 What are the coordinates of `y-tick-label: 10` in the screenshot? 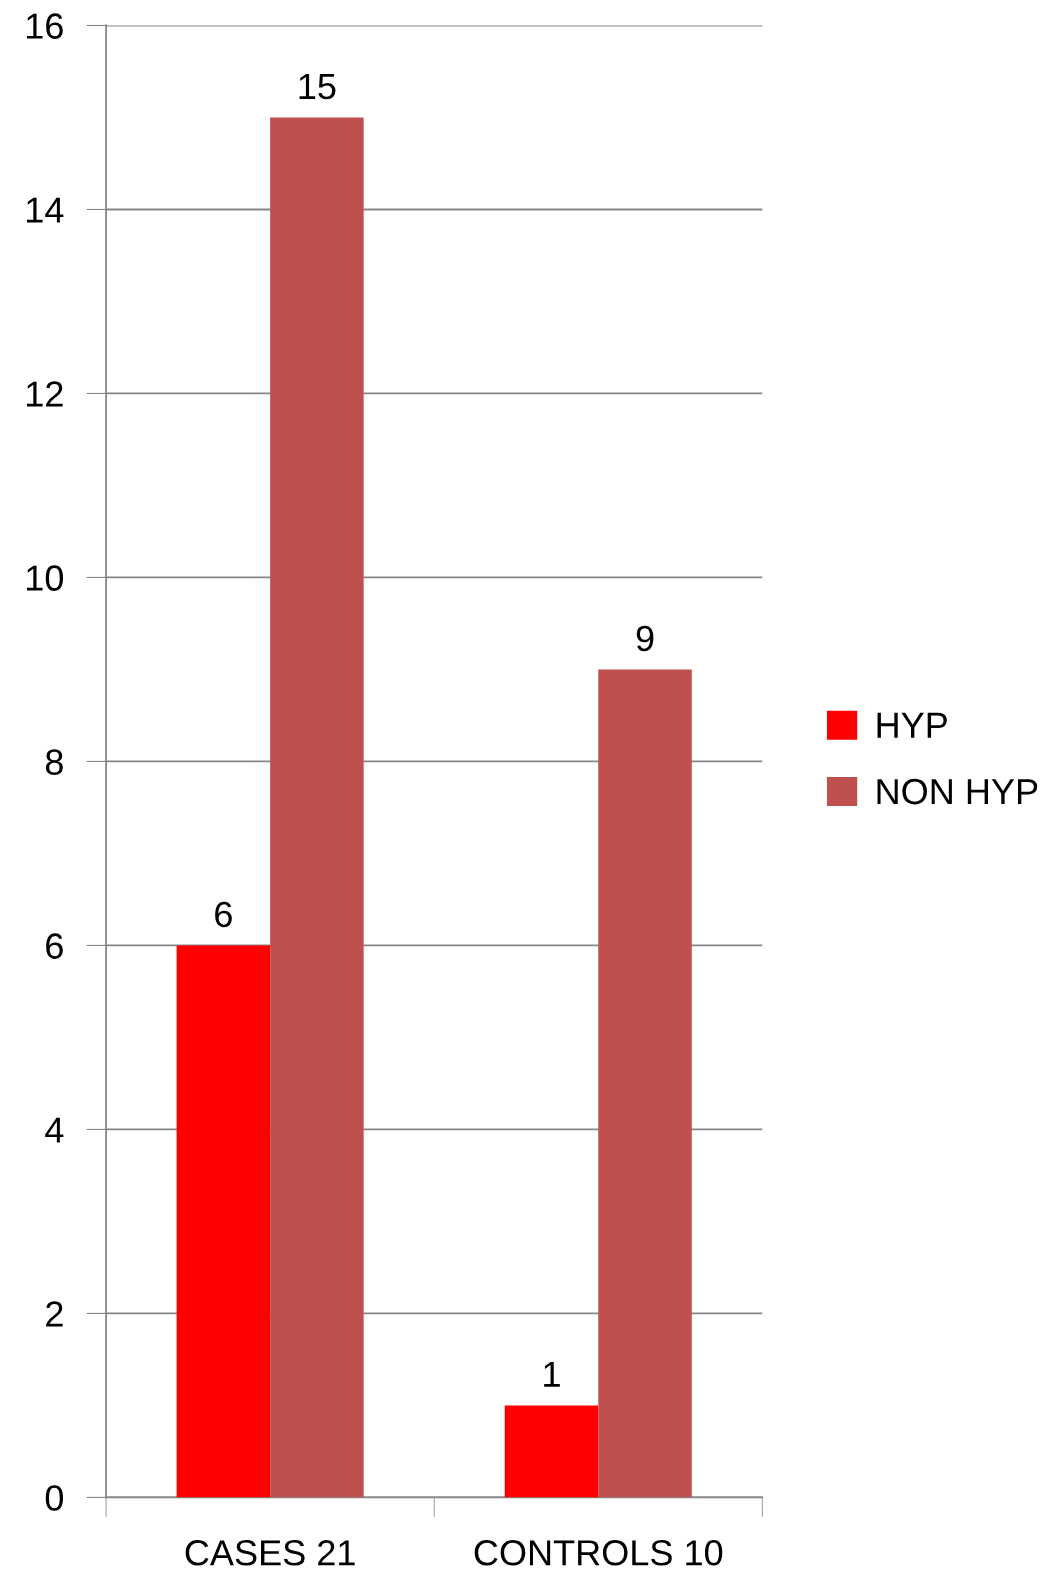 It's located at (45, 578).